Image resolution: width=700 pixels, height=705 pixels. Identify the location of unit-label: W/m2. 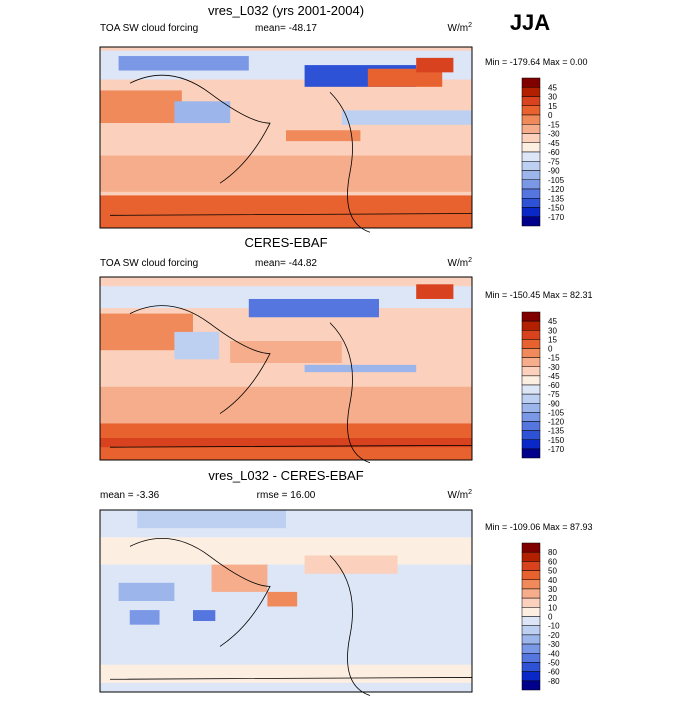
(460, 495).